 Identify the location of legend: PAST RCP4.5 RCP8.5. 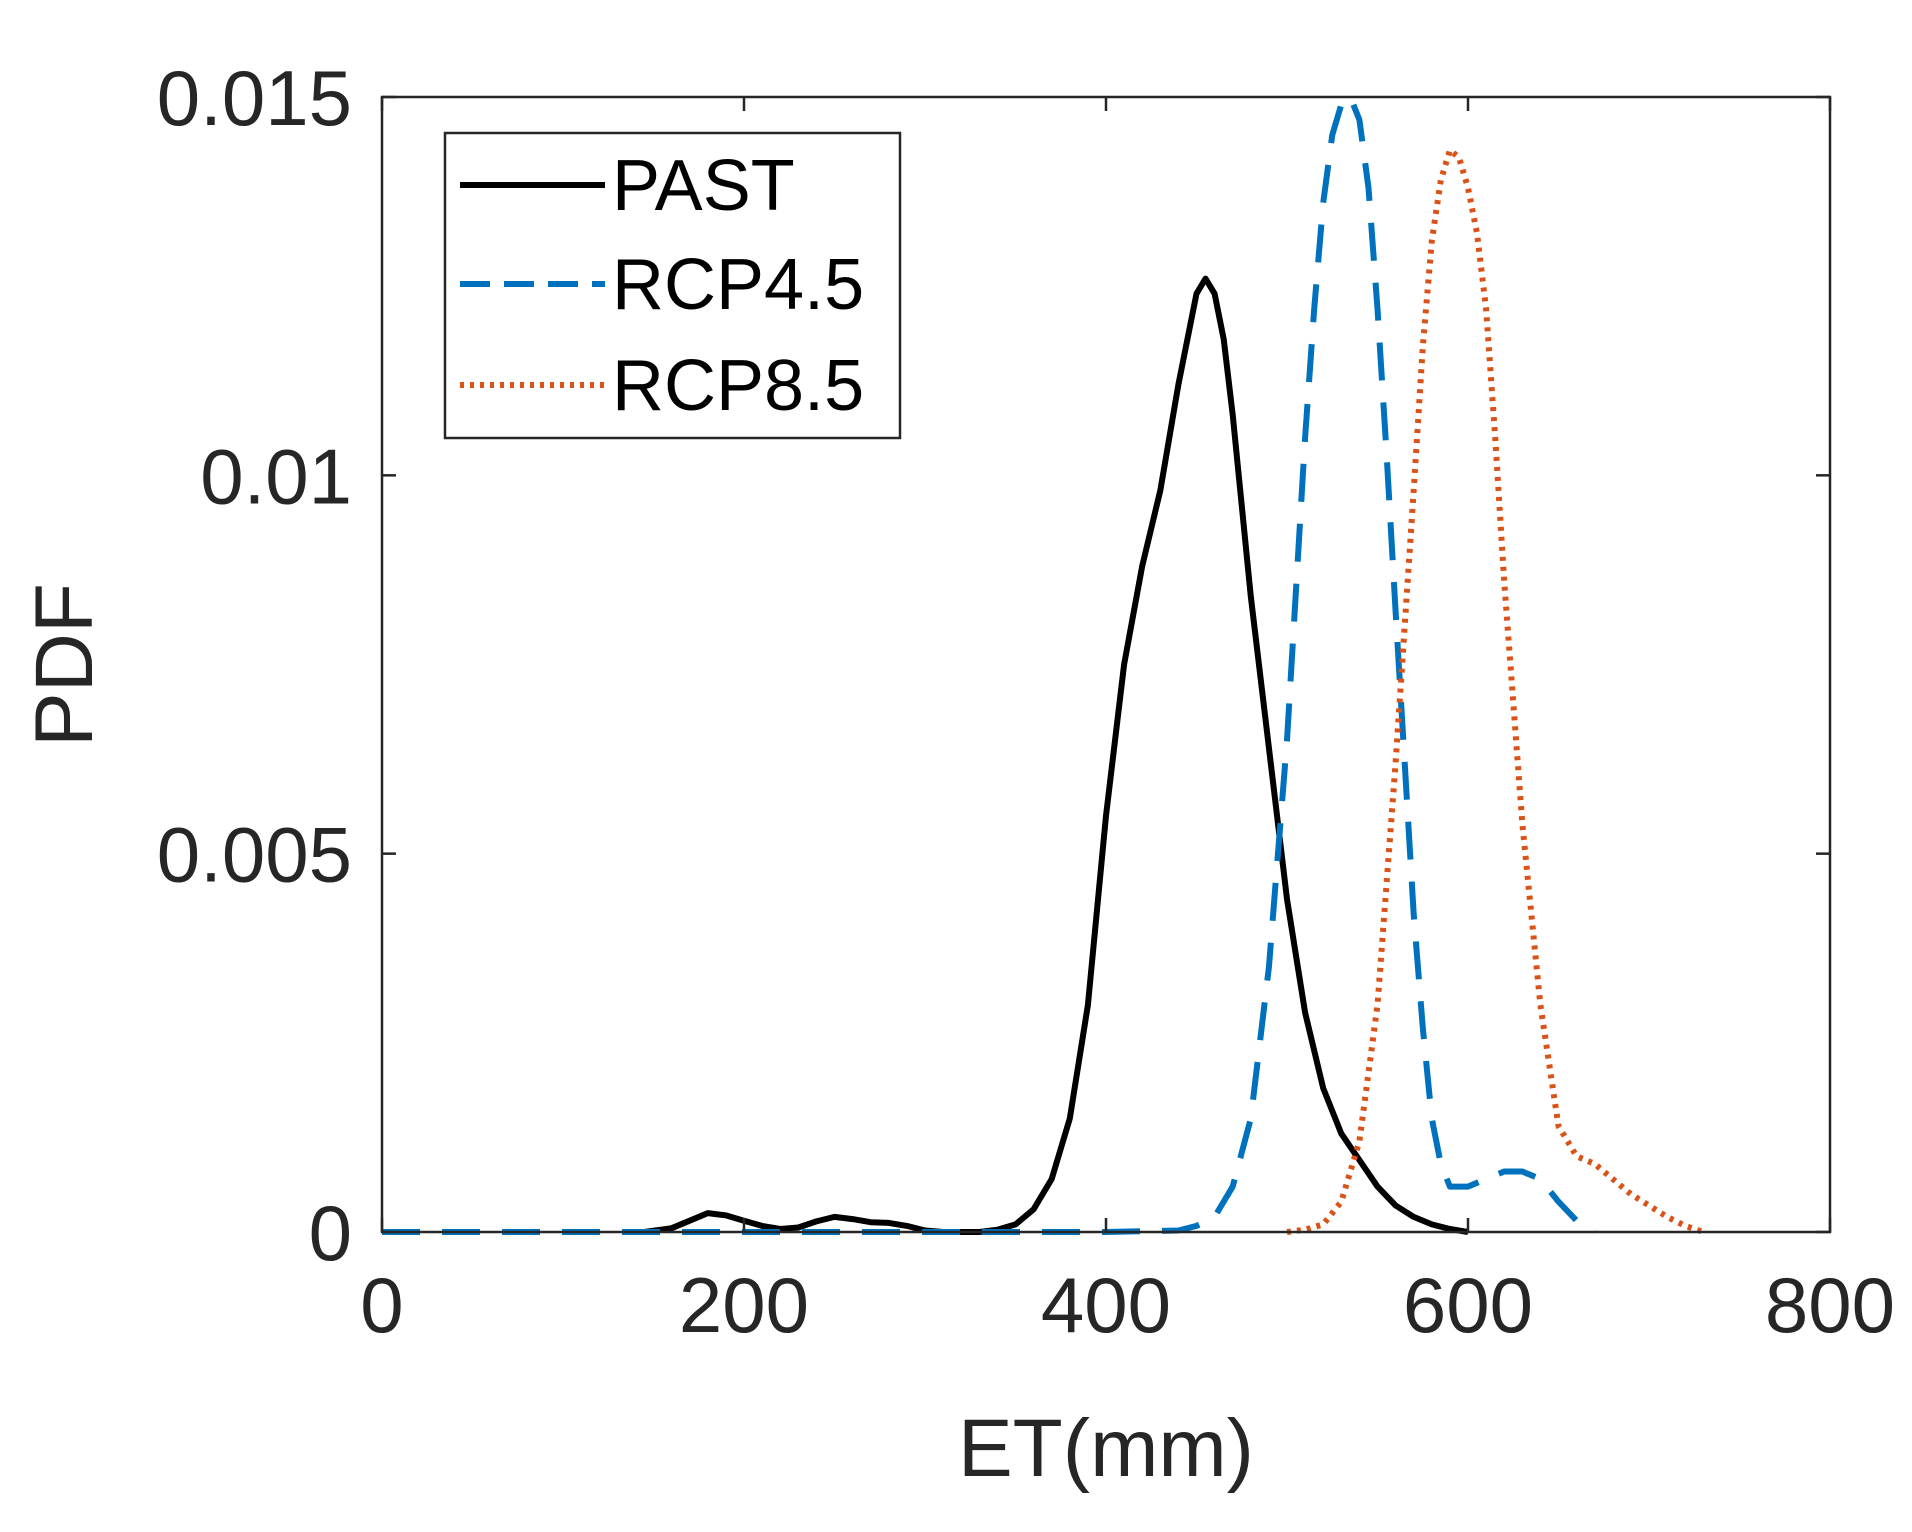
(672, 285).